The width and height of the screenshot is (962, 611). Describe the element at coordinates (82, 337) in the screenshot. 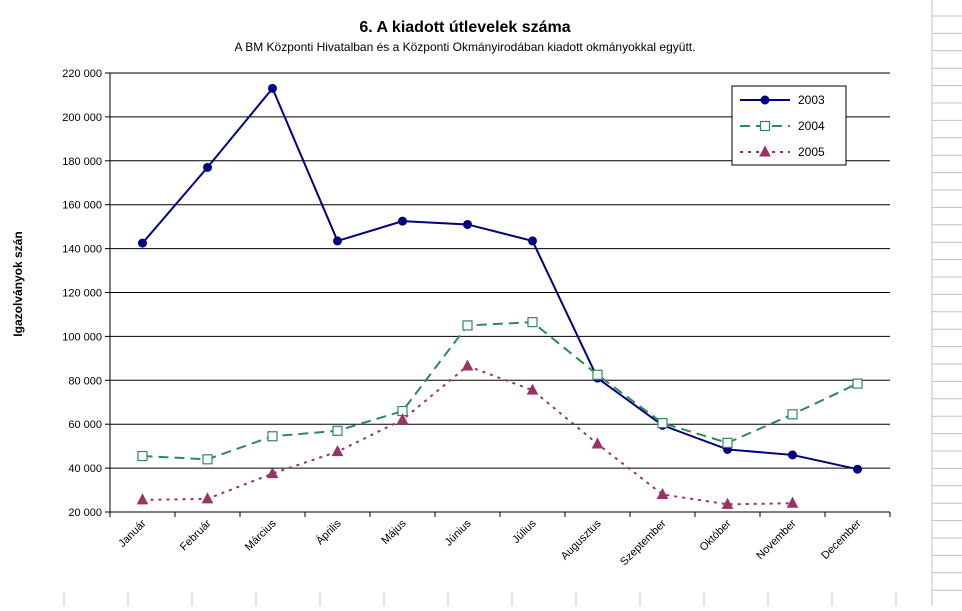

I see `y-tick-label: 100 000` at that location.